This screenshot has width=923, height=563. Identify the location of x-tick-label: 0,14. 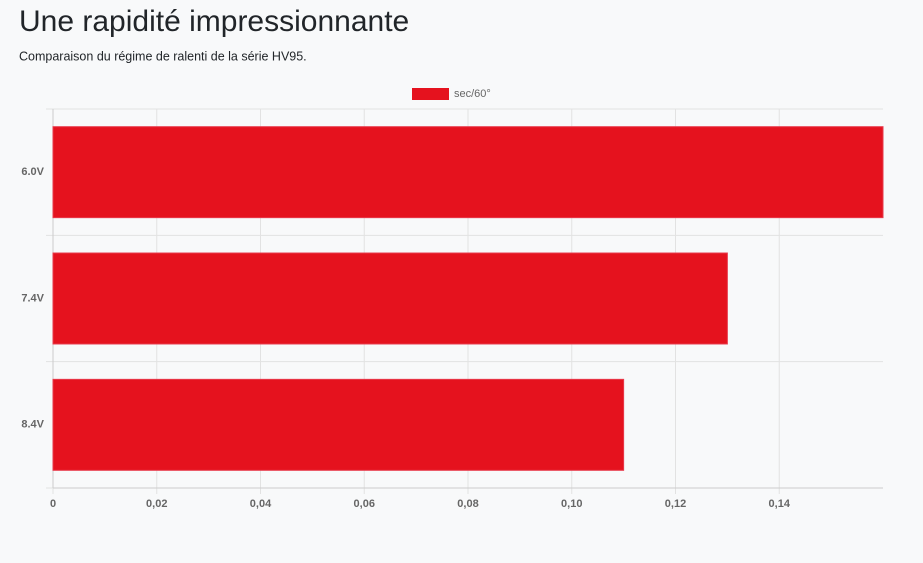
(780, 504).